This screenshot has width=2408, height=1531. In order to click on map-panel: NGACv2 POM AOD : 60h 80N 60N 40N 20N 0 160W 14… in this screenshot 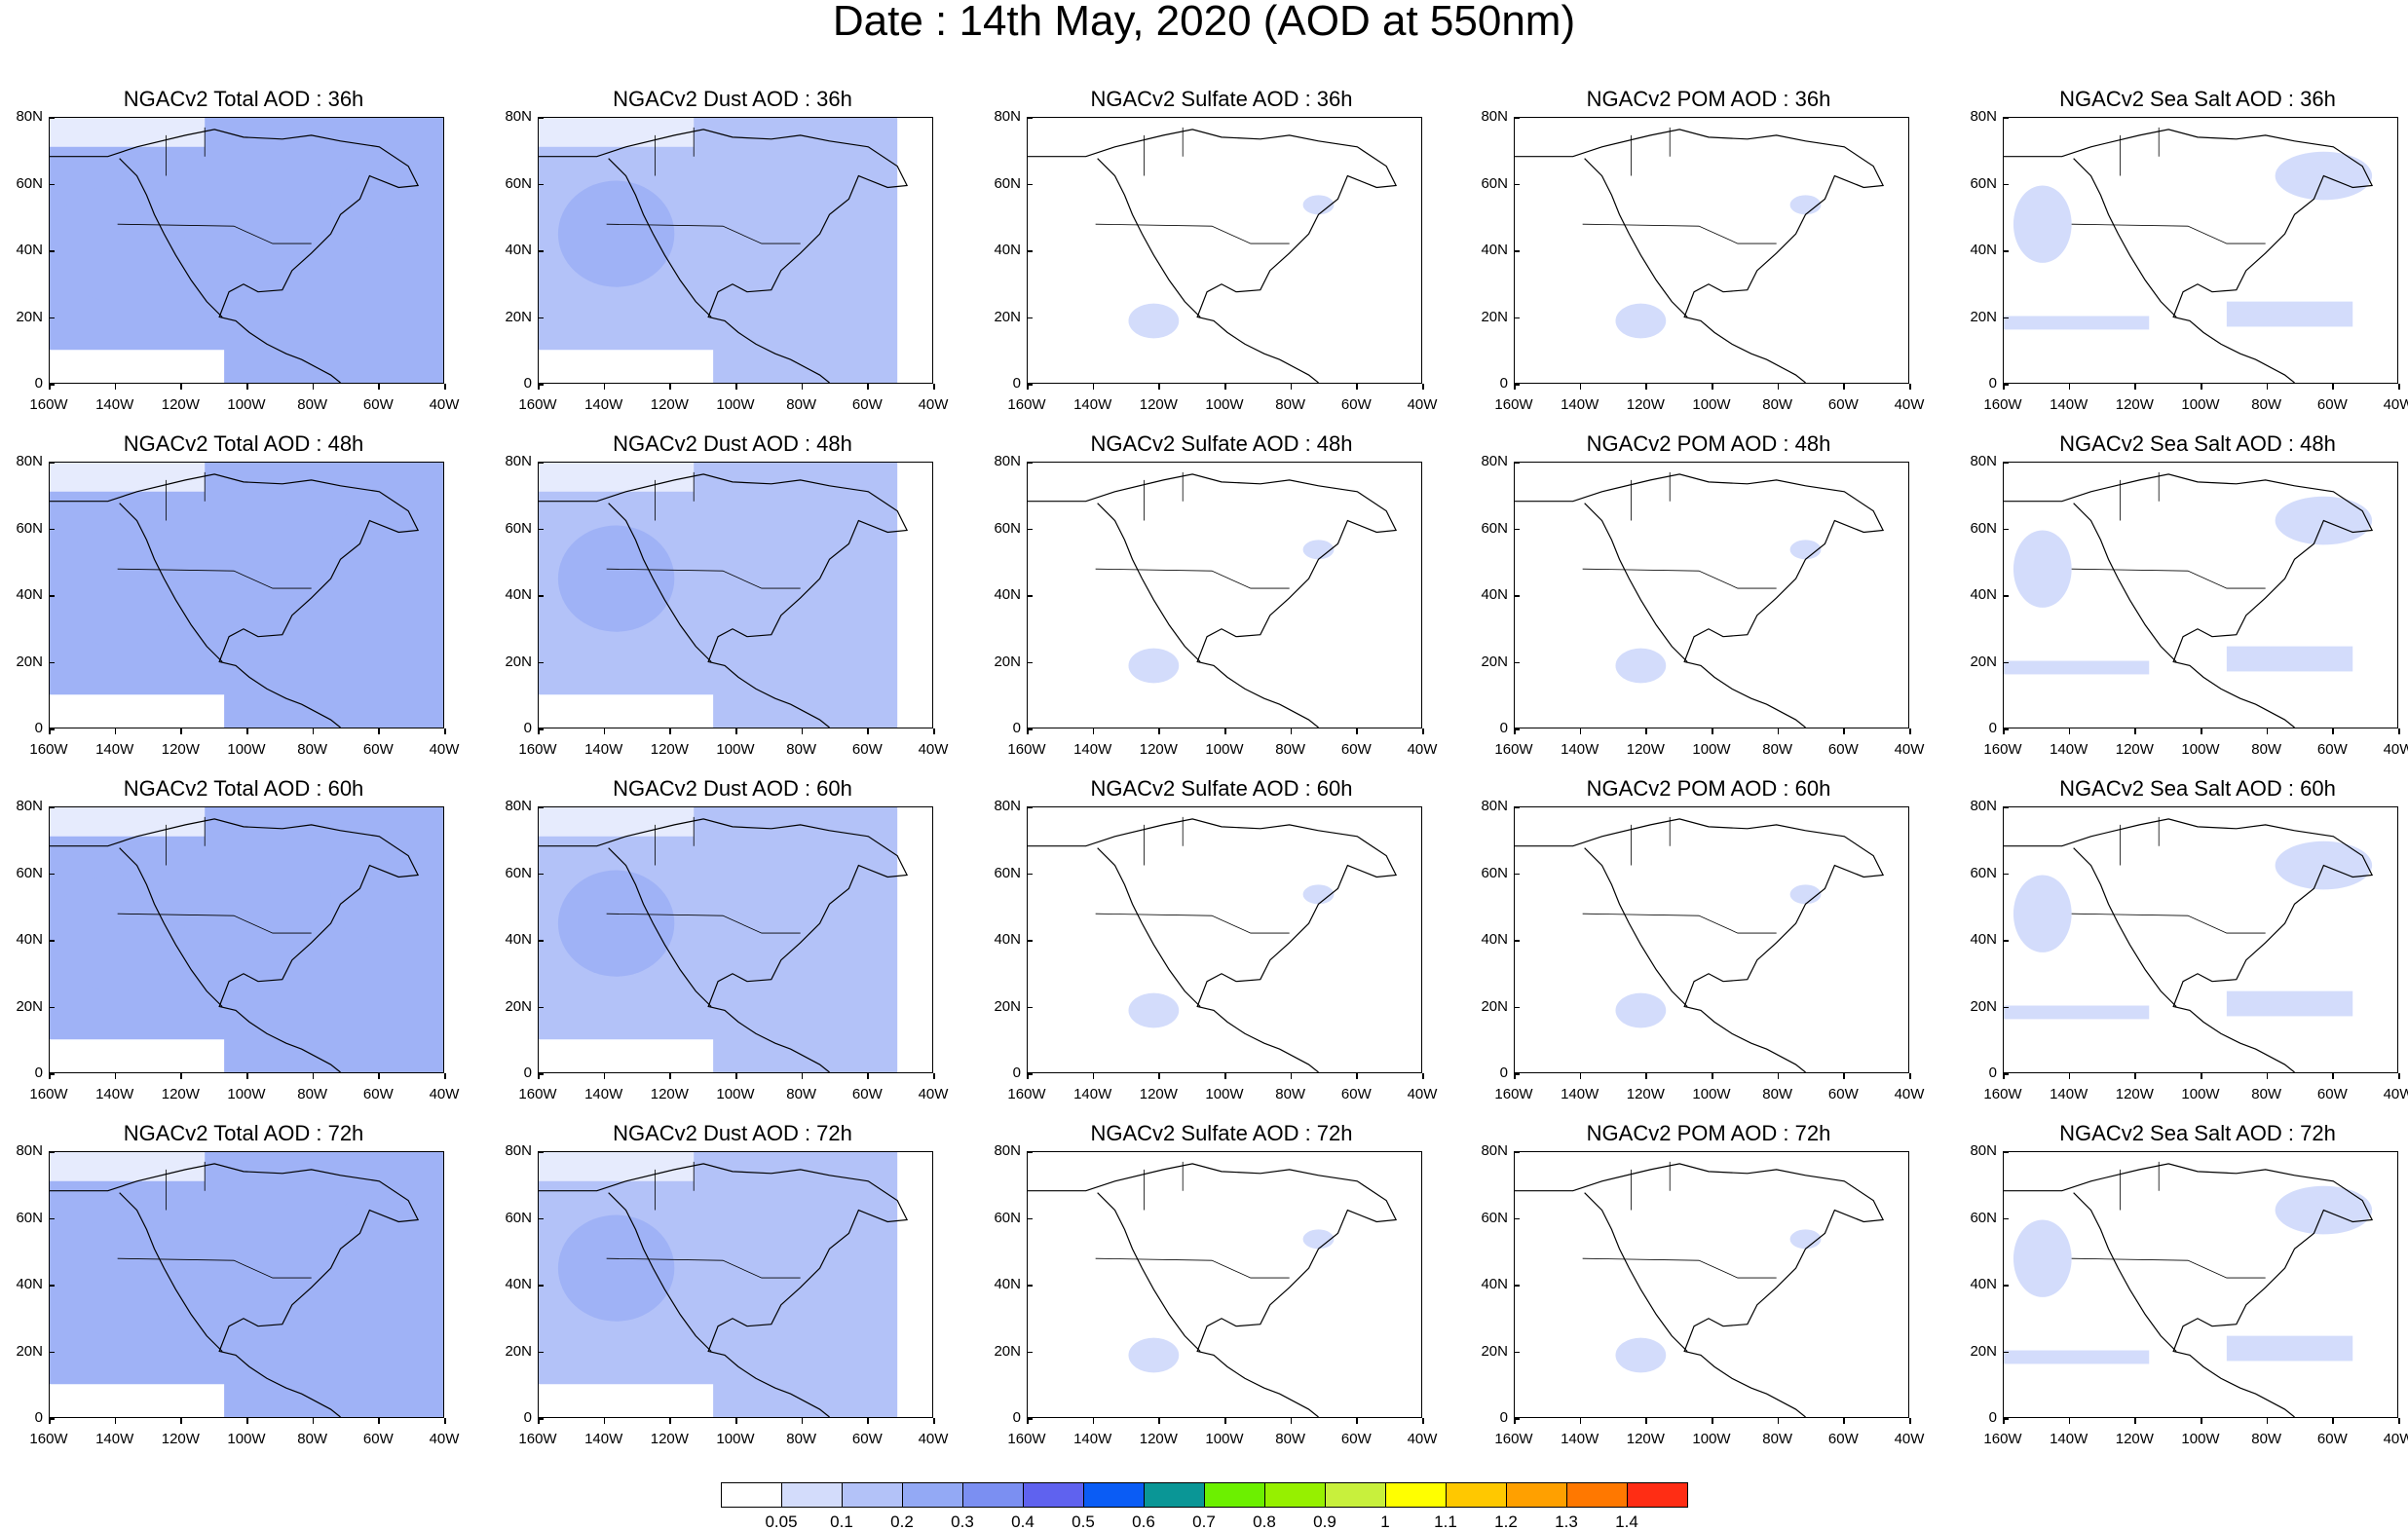, I will do `click(1708, 943)`.